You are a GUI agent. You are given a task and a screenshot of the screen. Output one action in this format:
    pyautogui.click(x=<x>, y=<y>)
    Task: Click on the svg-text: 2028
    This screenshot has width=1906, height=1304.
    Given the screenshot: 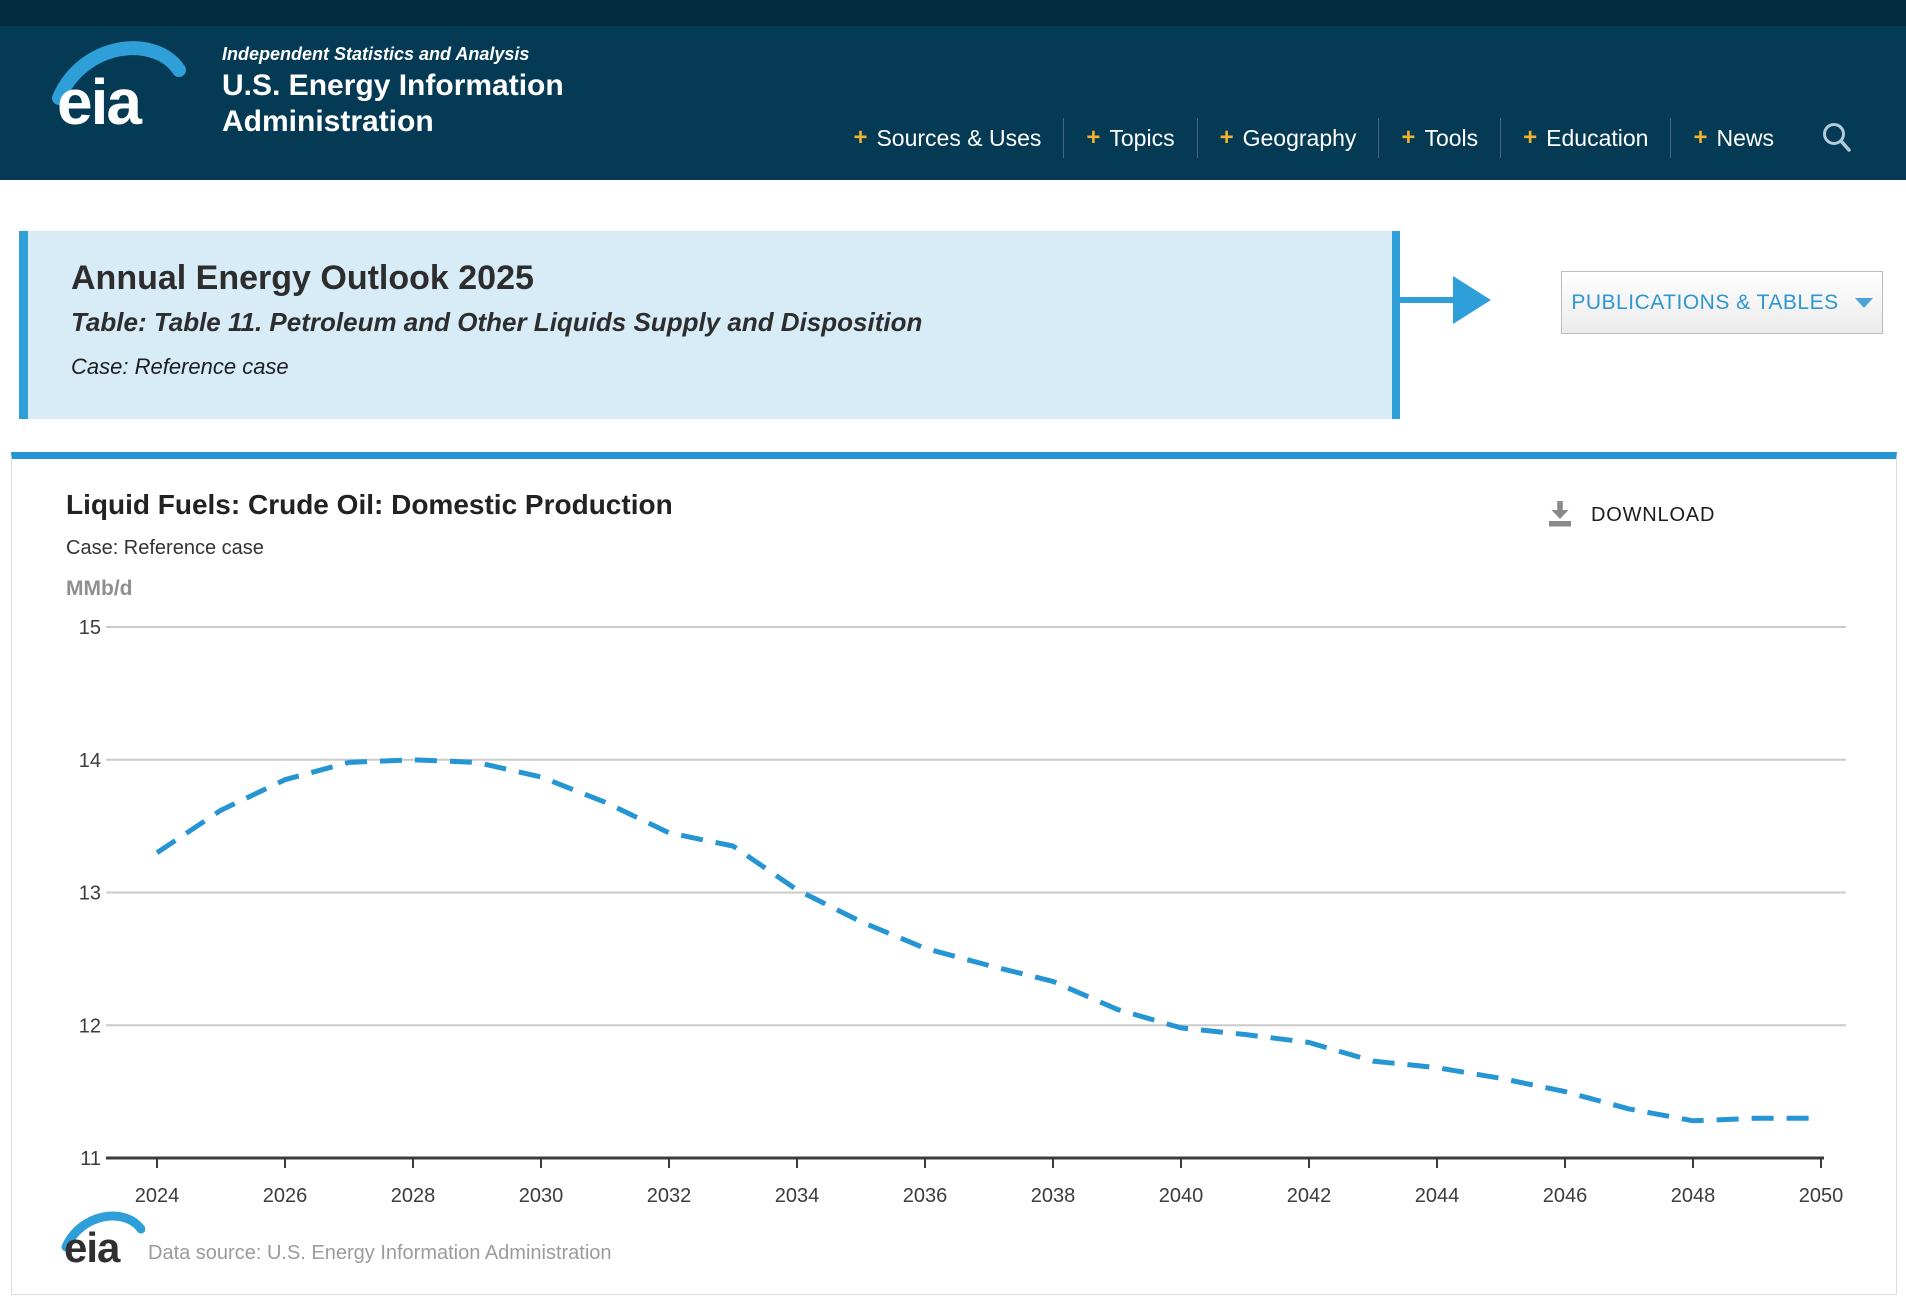 What is the action you would take?
    pyautogui.click(x=413, y=1196)
    